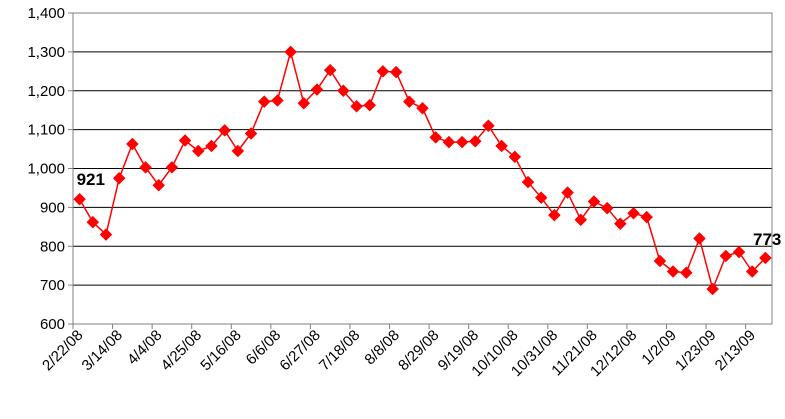  Describe the element at coordinates (220, 350) in the screenshot. I see `x-tick-label: 5/16/08` at that location.